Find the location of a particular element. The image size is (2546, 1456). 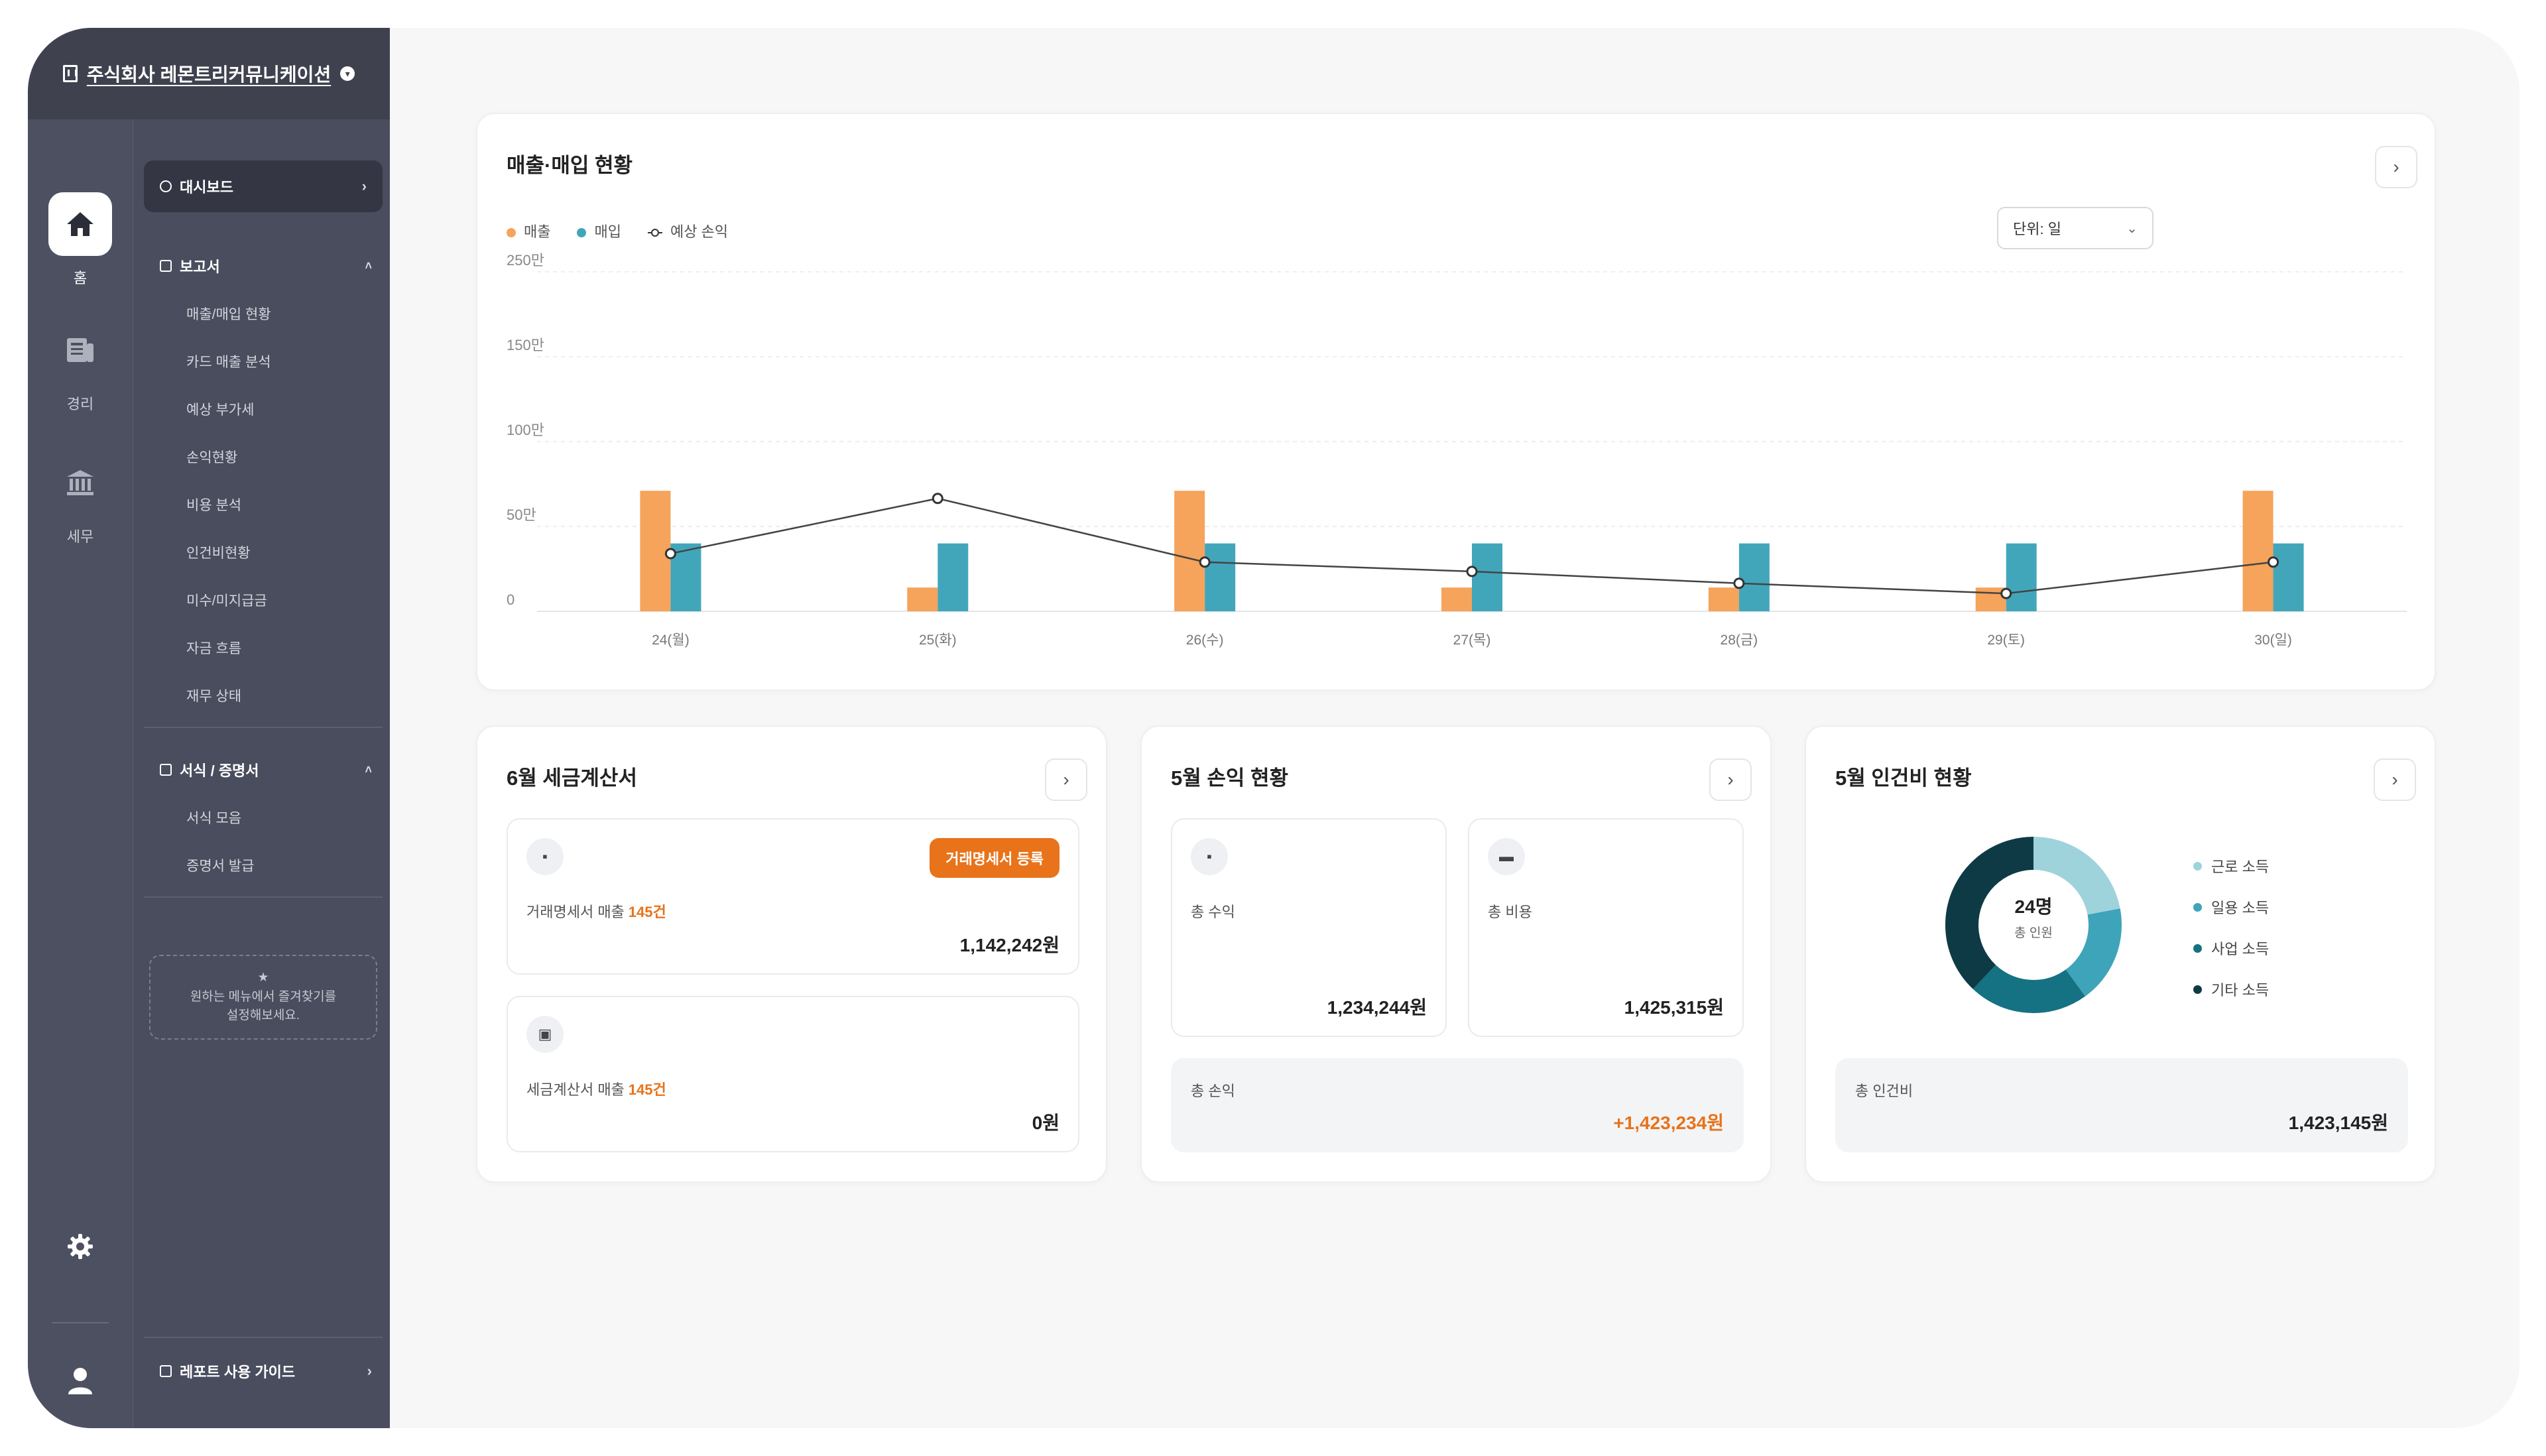

revenue-box: ▪ 총 수익 1,234,244원 is located at coordinates (1309, 927).